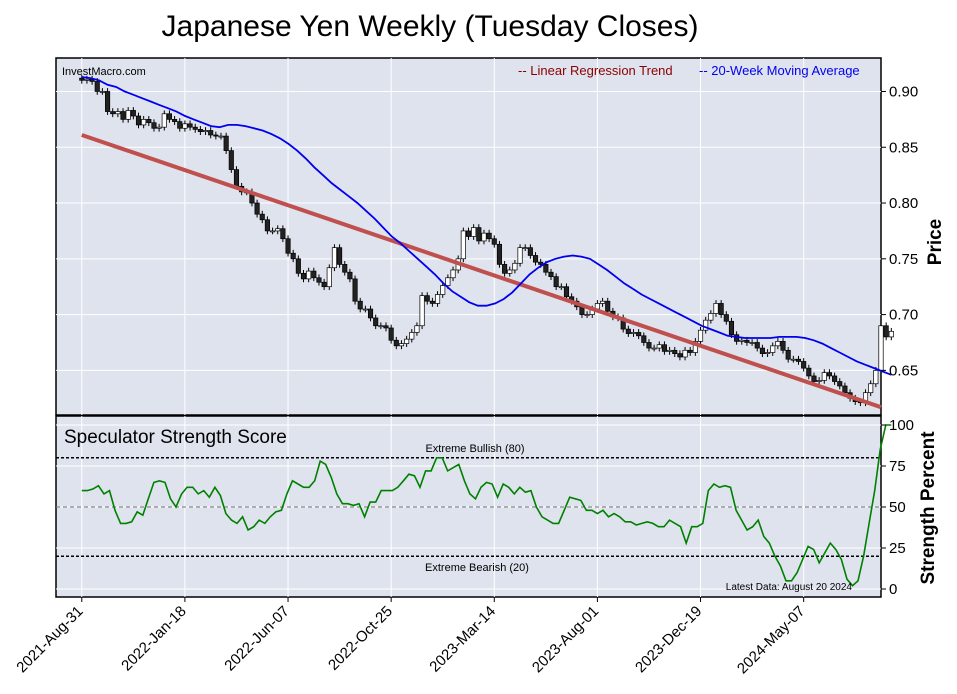 The image size is (957, 694). Describe the element at coordinates (462, 639) in the screenshot. I see `x-tick-label: 2023-Mar-14` at that location.